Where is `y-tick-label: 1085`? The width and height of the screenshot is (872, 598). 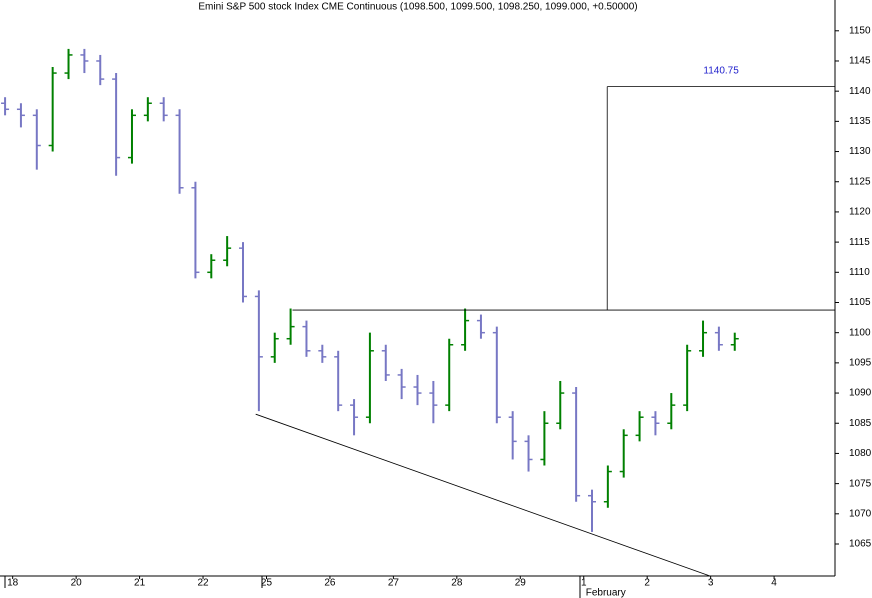 y-tick-label: 1085 is located at coordinates (860, 423).